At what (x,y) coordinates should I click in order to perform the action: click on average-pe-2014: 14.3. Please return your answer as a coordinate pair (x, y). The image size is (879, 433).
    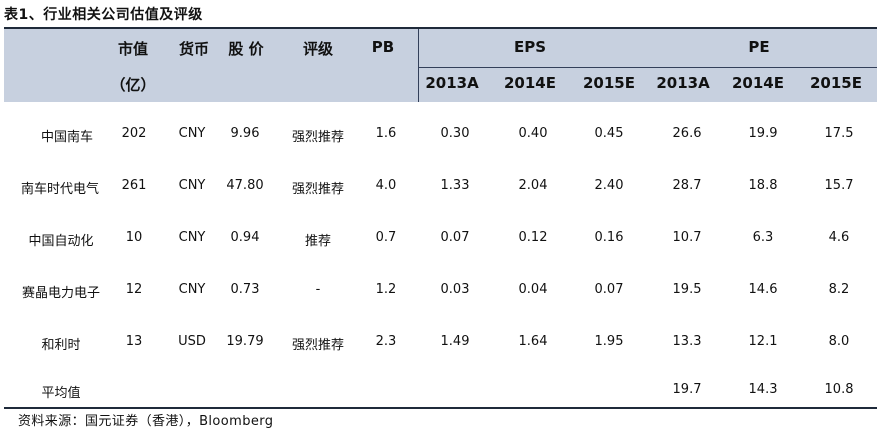
    Looking at the image, I should click on (763, 389).